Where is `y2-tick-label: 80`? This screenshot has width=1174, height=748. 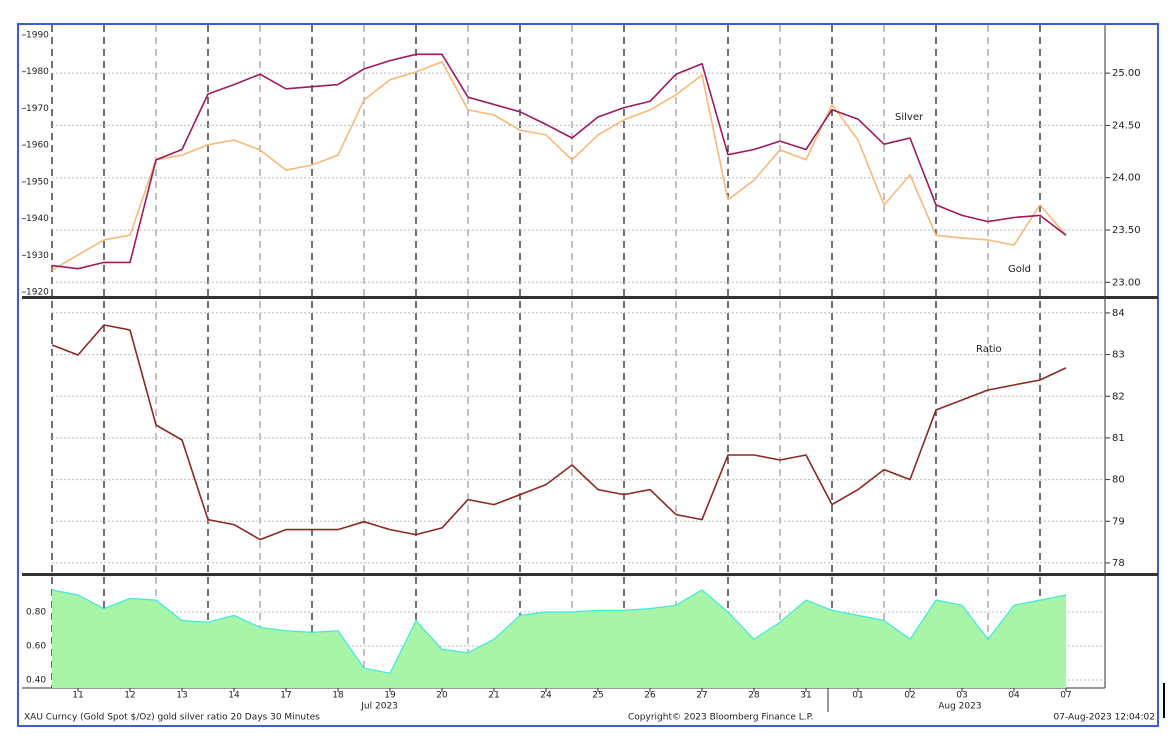 y2-tick-label: 80 is located at coordinates (1118, 480).